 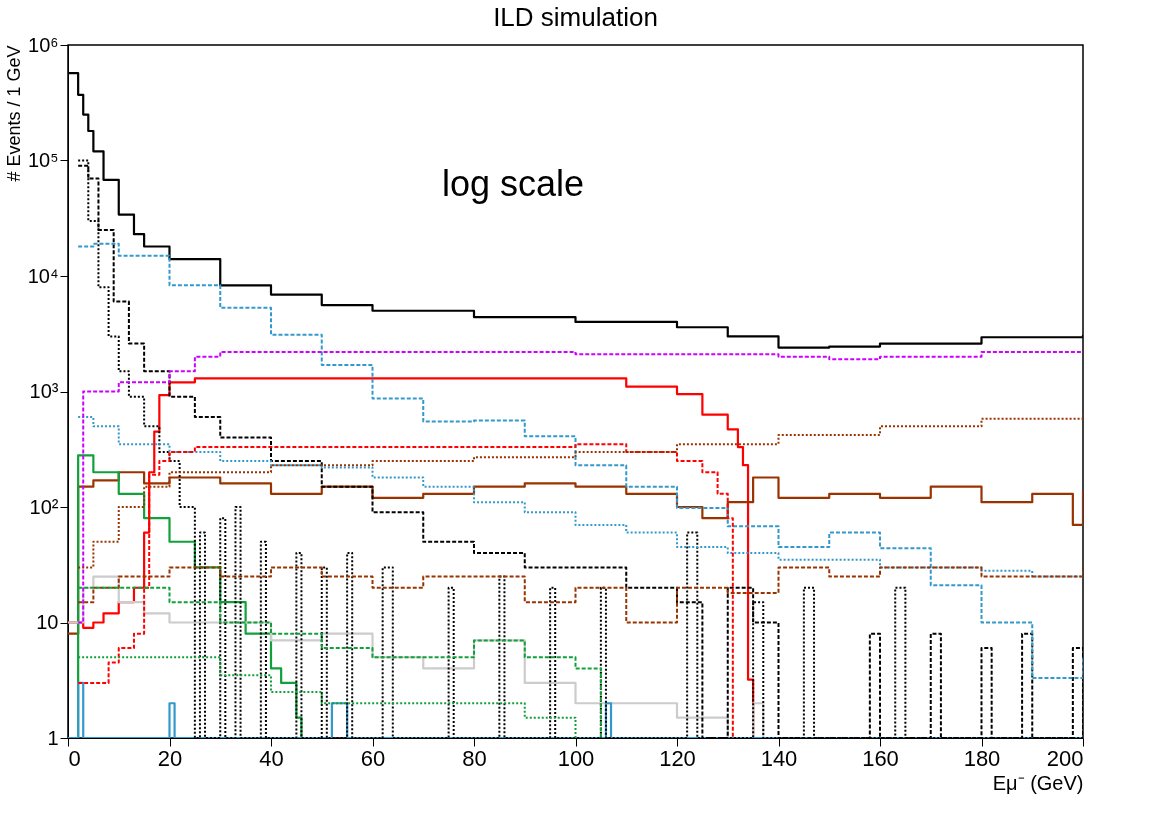 I want to click on chart-title: ILD simulation, so click(x=575, y=17).